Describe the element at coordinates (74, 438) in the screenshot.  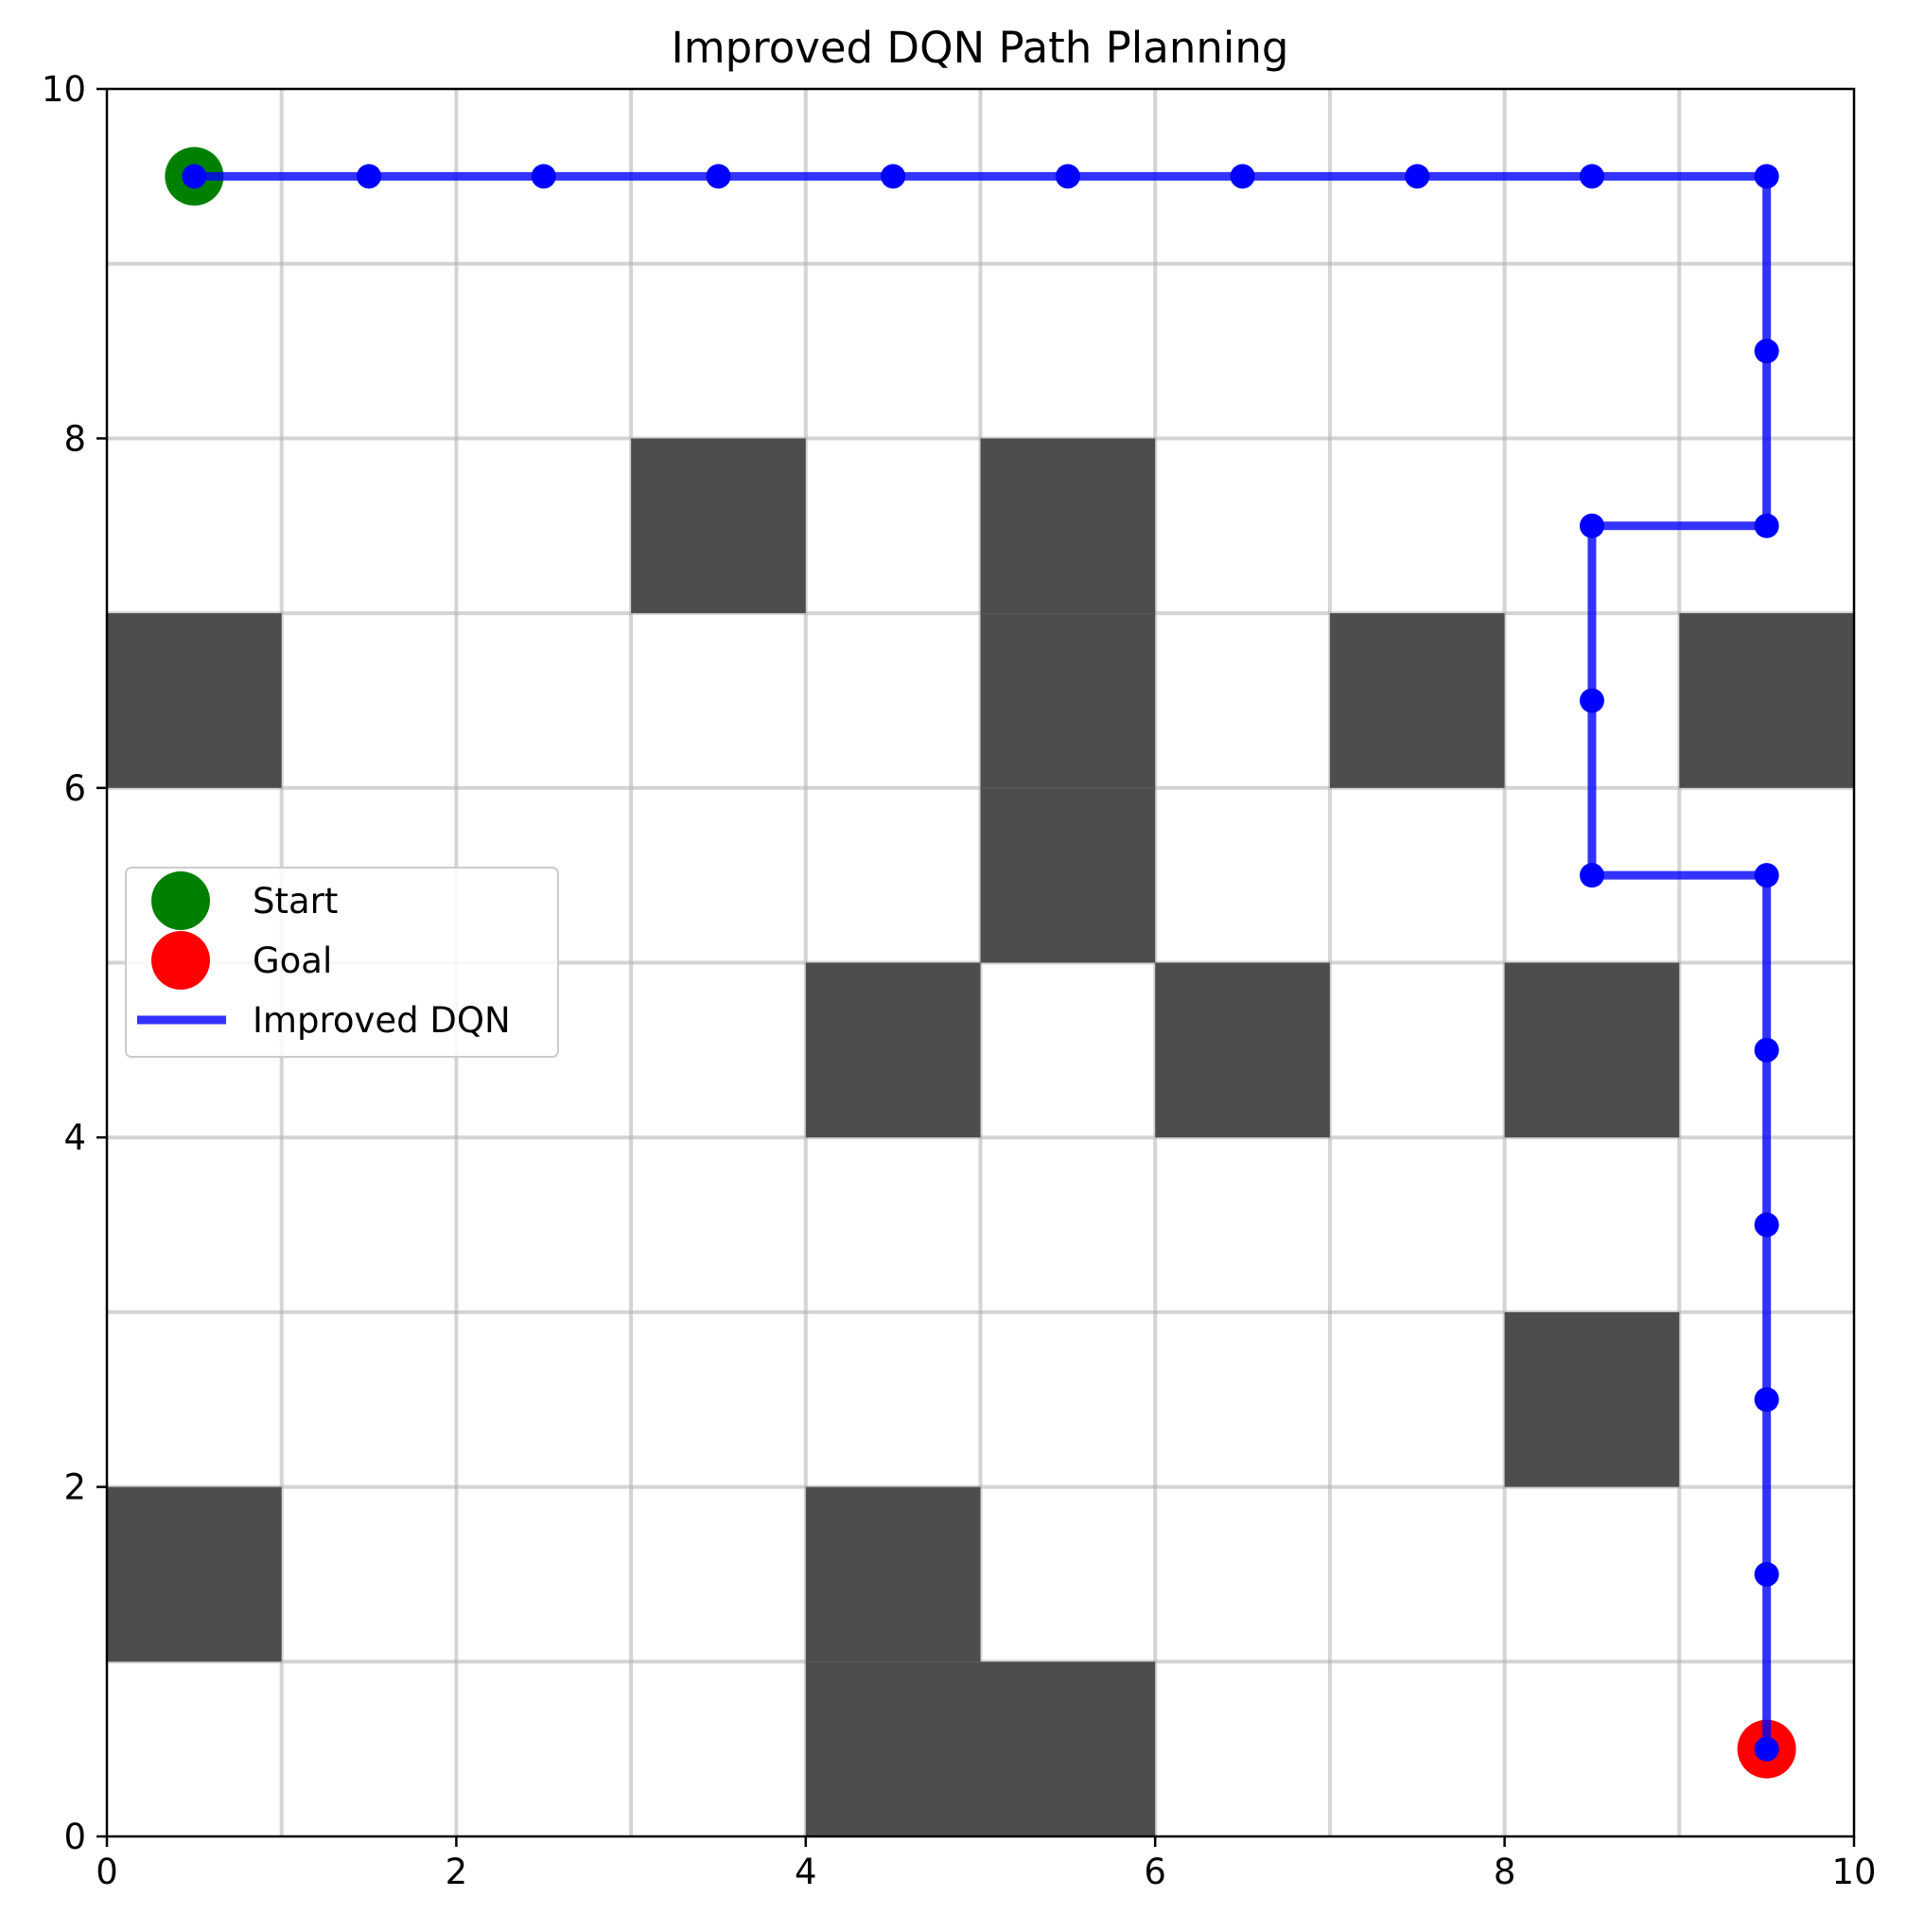
I see `y-tick-label: 8` at that location.